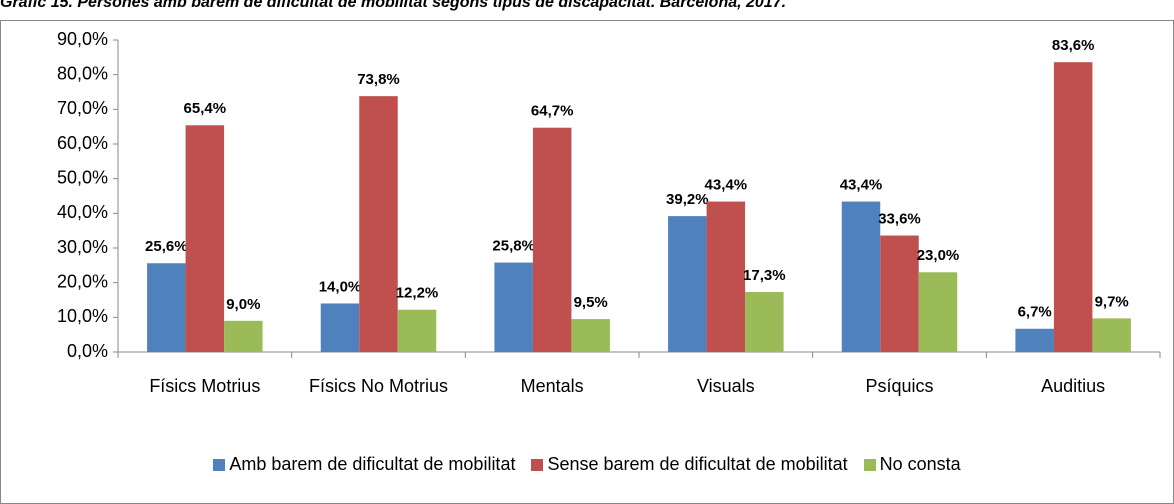  I want to click on y-tick-label: 10,0%, so click(82, 316).